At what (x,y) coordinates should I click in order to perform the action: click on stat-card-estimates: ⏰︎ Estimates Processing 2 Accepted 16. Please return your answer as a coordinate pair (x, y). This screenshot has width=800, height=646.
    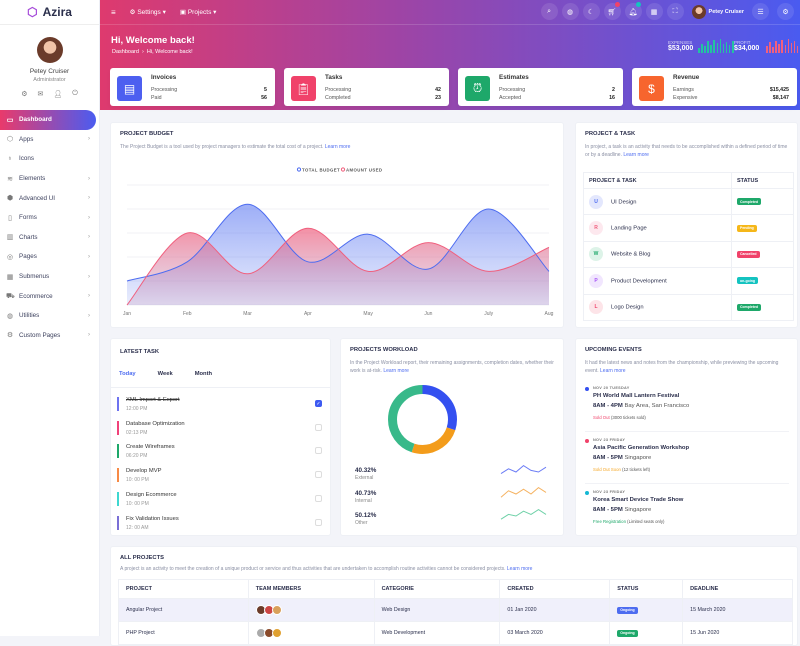
    Looking at the image, I should click on (540, 87).